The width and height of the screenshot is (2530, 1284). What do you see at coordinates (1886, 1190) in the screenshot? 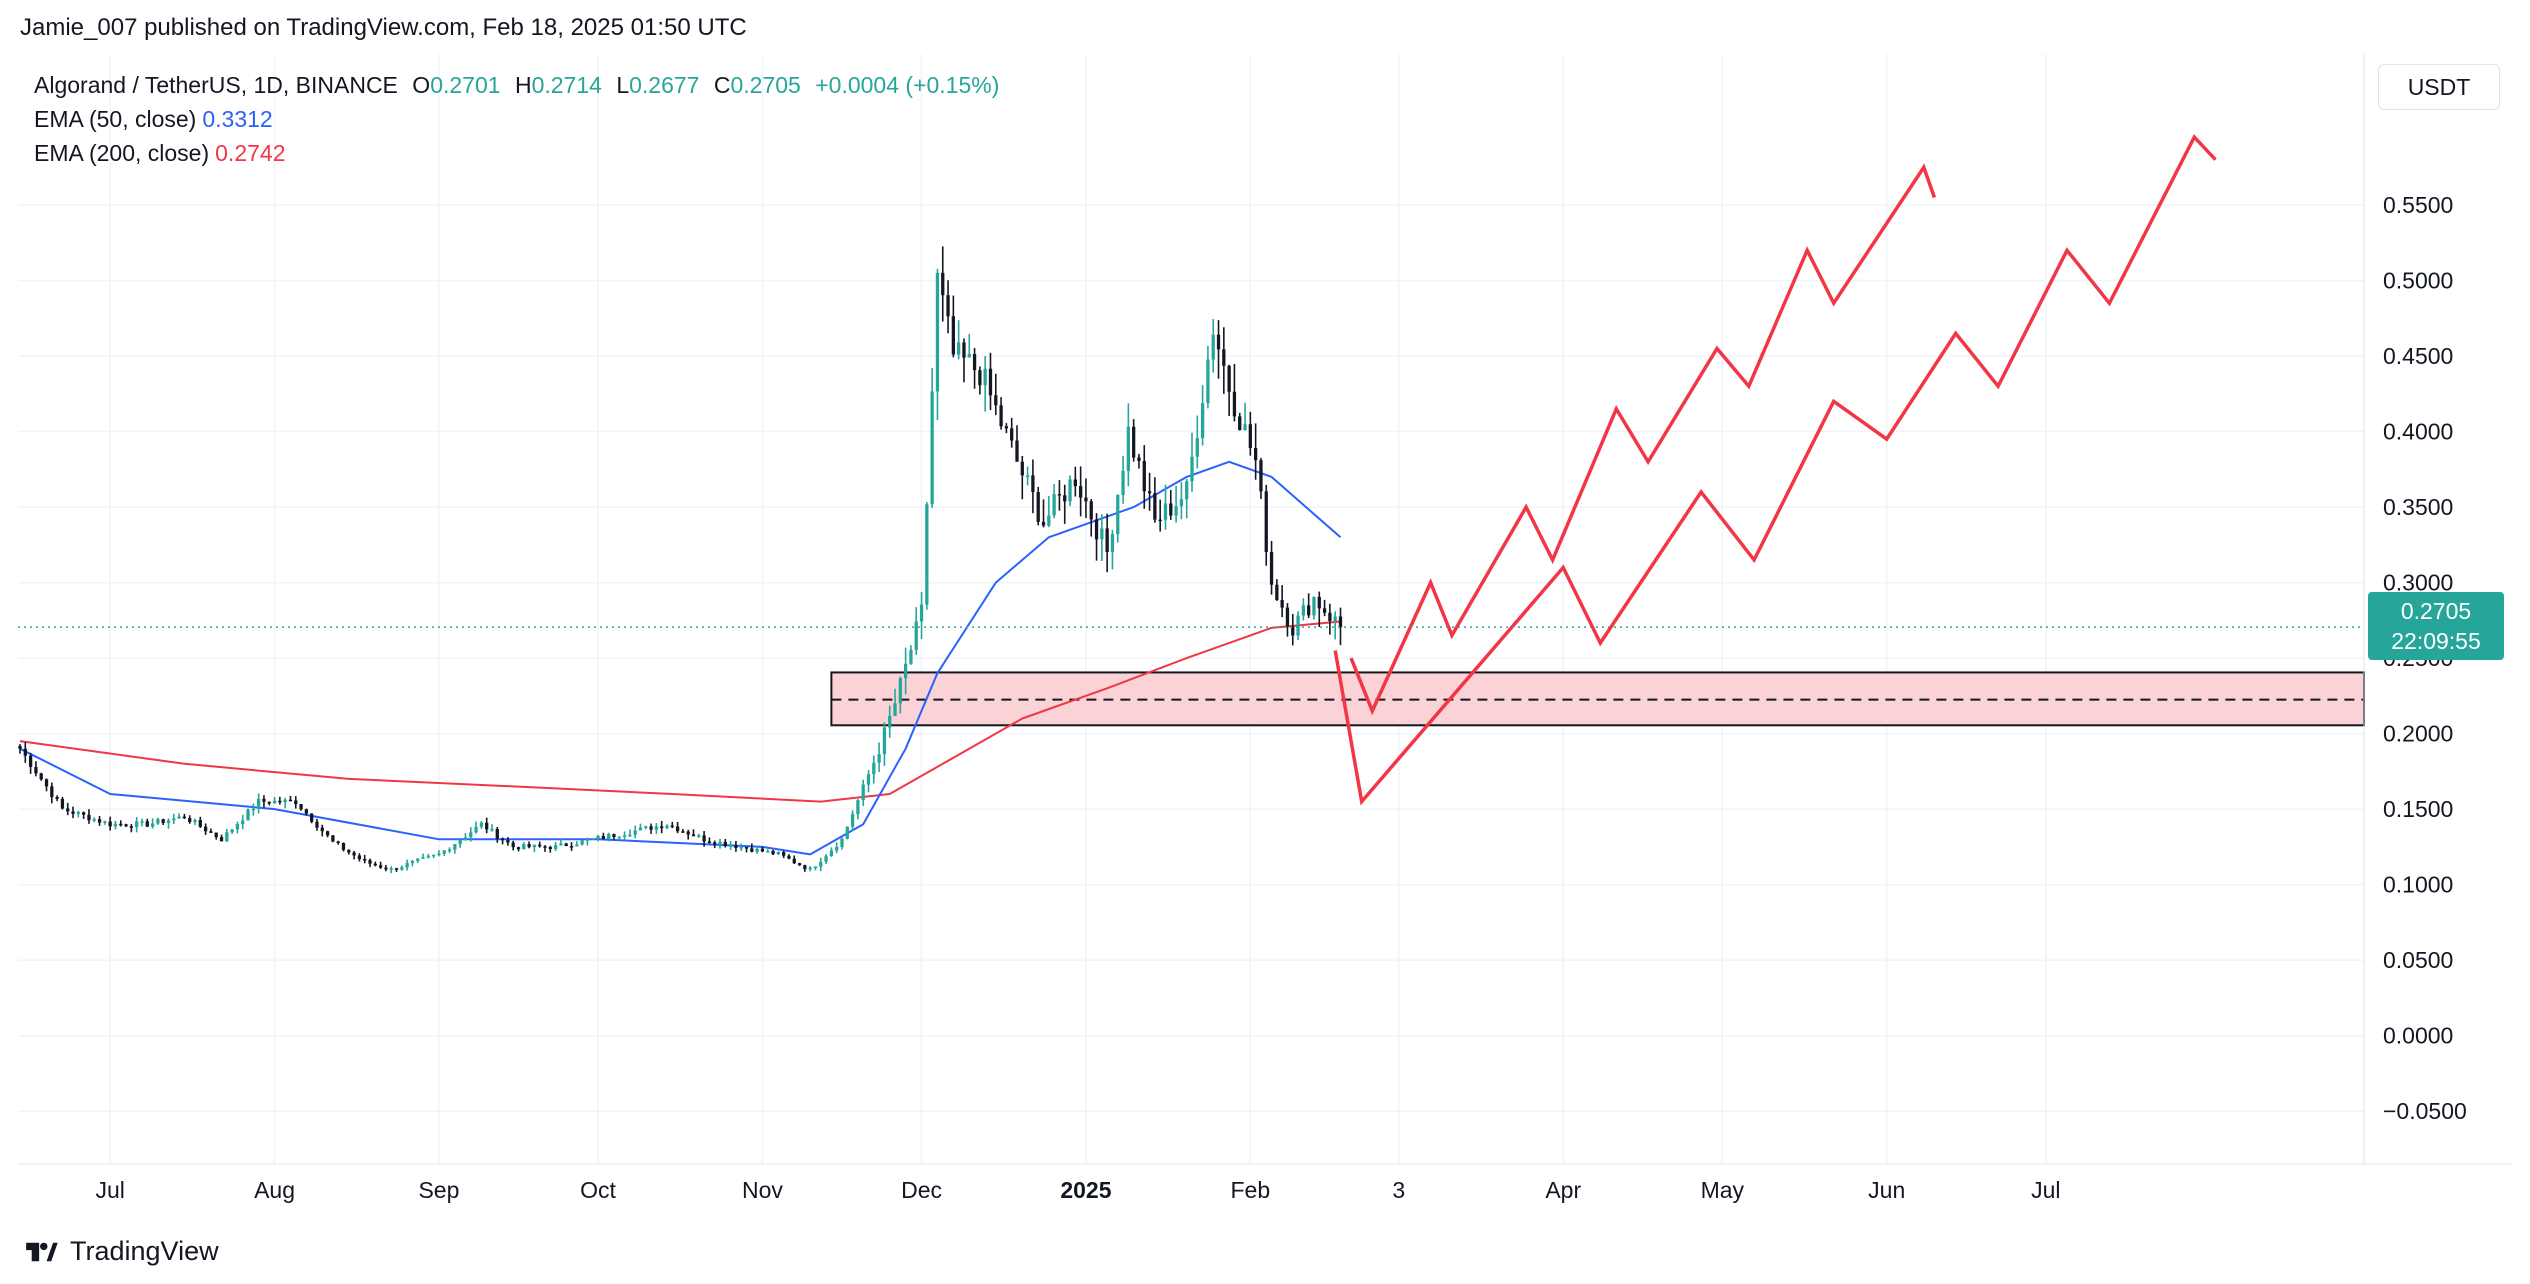
I see `time-tick-label: Jun` at bounding box center [1886, 1190].